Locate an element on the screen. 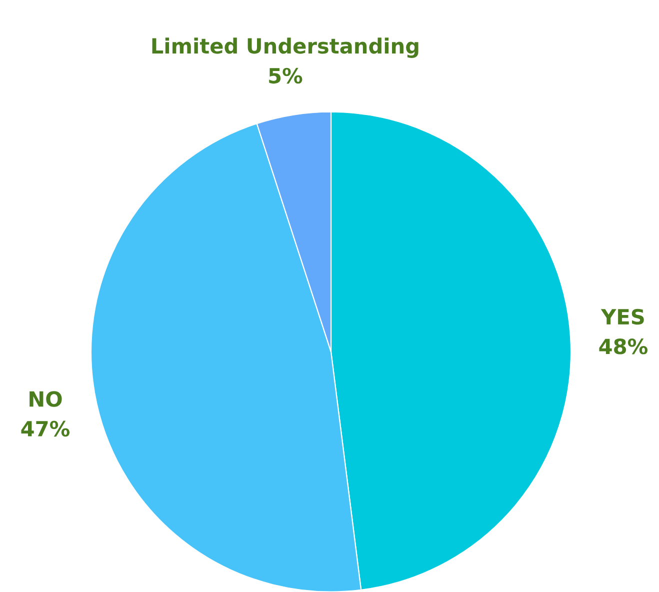 Image resolution: width=659 pixels, height=592 pixels. data-label: 48% is located at coordinates (623, 346).